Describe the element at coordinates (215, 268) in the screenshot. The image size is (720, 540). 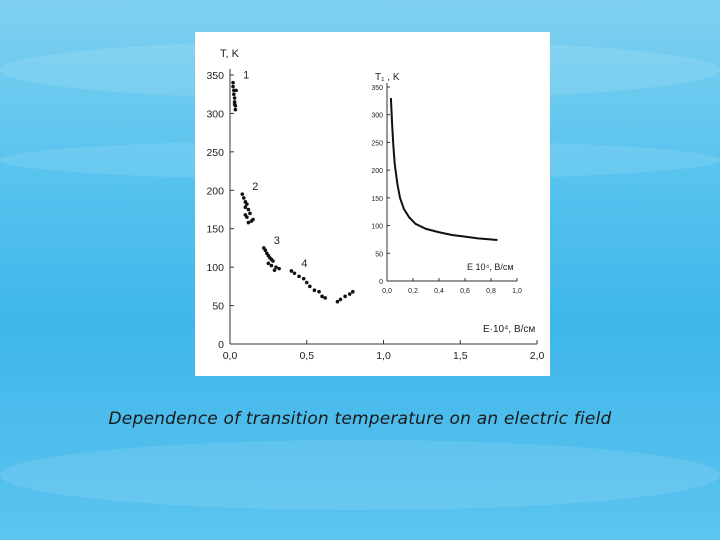
I see `main-y-tick-label: 100` at that location.